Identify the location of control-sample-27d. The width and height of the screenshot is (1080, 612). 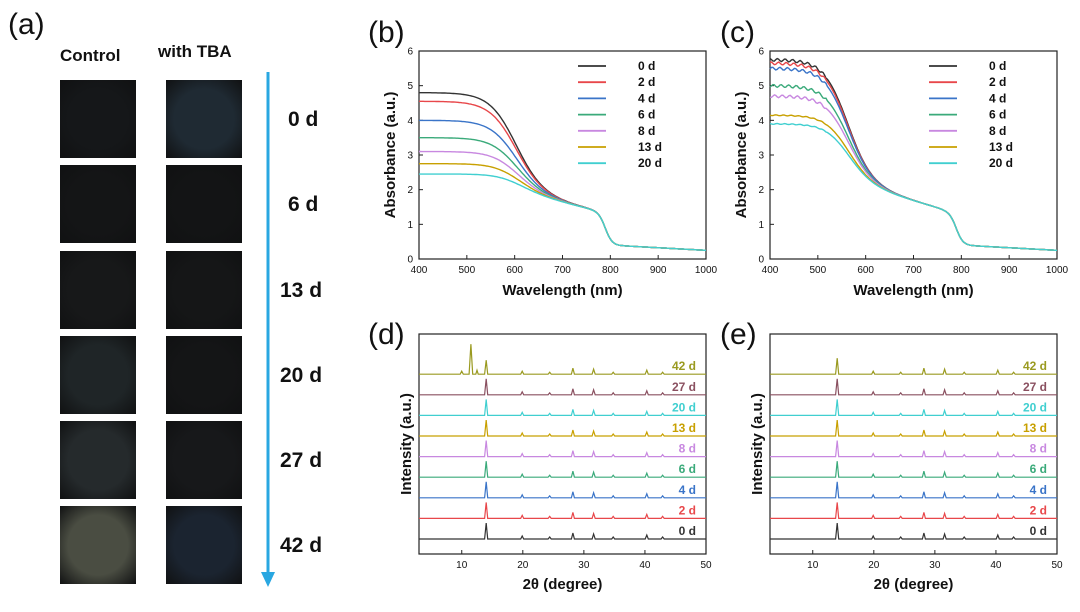
(98, 460).